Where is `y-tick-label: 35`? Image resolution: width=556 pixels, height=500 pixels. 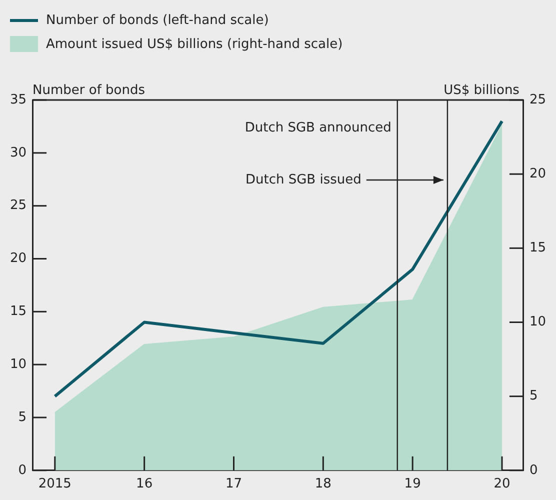 y-tick-label: 35 is located at coordinates (18, 100).